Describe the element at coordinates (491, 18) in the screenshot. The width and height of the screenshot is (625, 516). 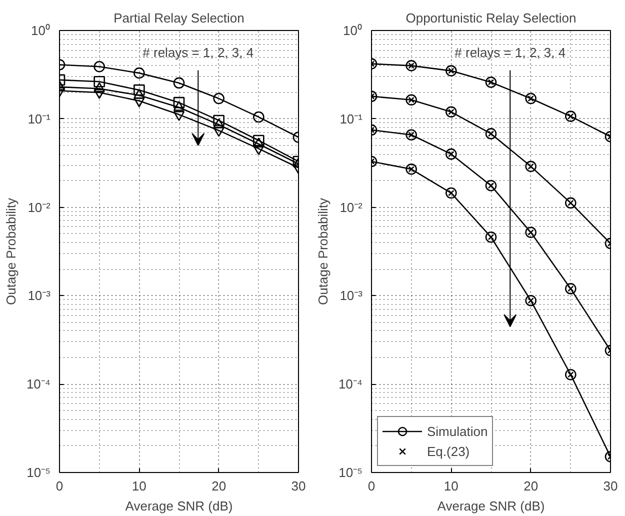
I see `chart-title: Opportunistic Relay Selection` at that location.